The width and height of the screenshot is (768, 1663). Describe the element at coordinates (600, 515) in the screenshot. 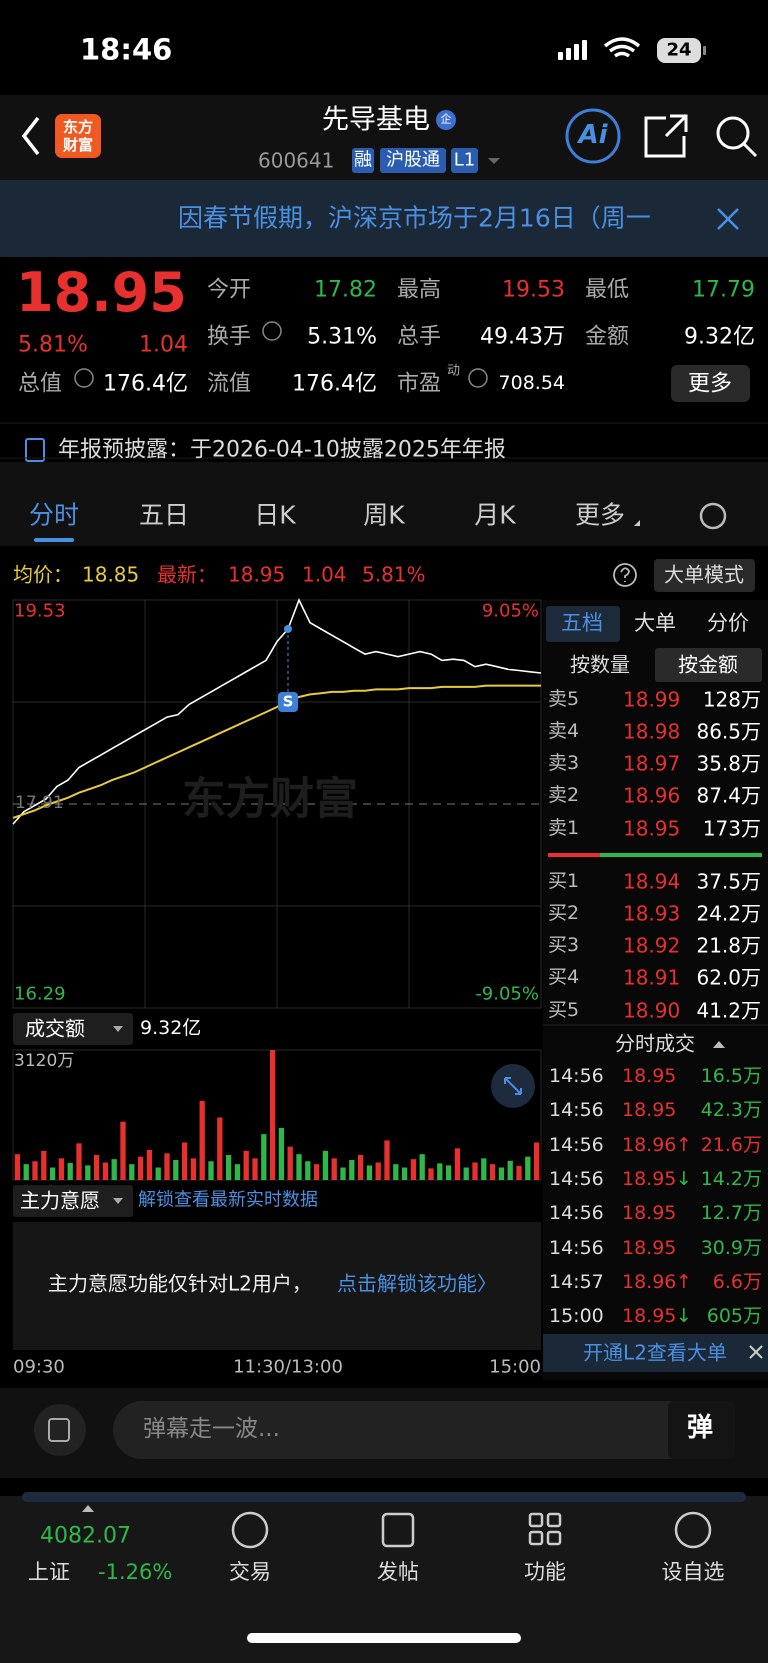

I see `chart-tab: 更多` at that location.